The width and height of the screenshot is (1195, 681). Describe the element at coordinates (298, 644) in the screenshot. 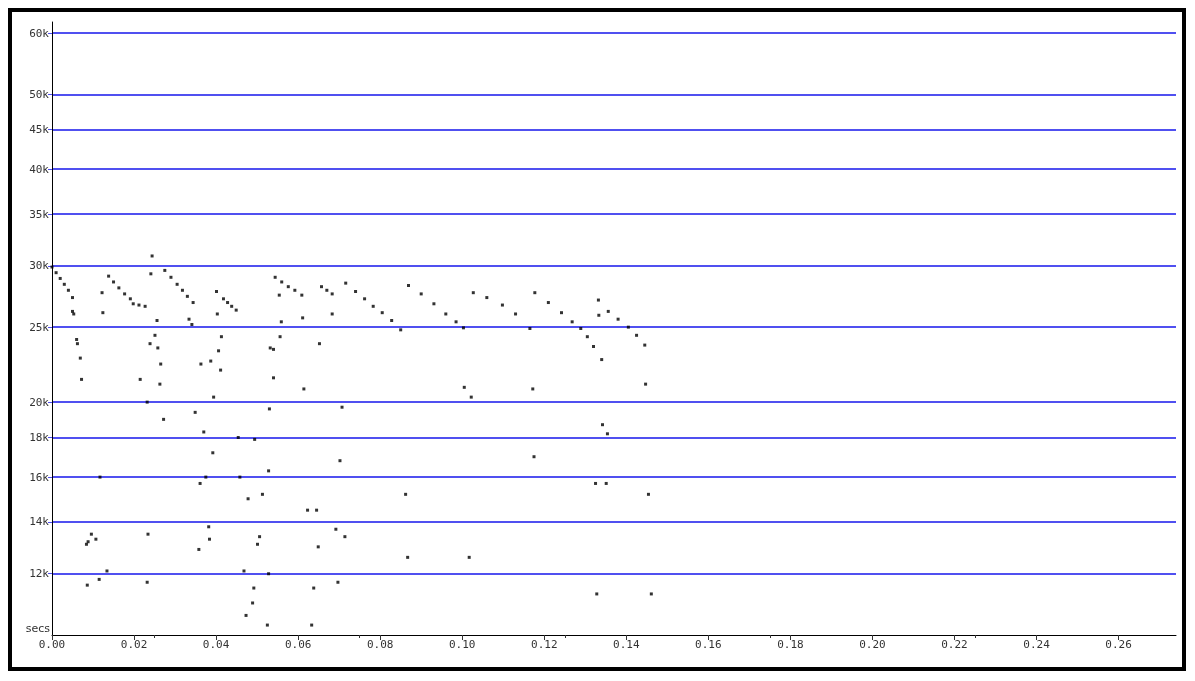

I see `x-tick-label: 0.06` at that location.